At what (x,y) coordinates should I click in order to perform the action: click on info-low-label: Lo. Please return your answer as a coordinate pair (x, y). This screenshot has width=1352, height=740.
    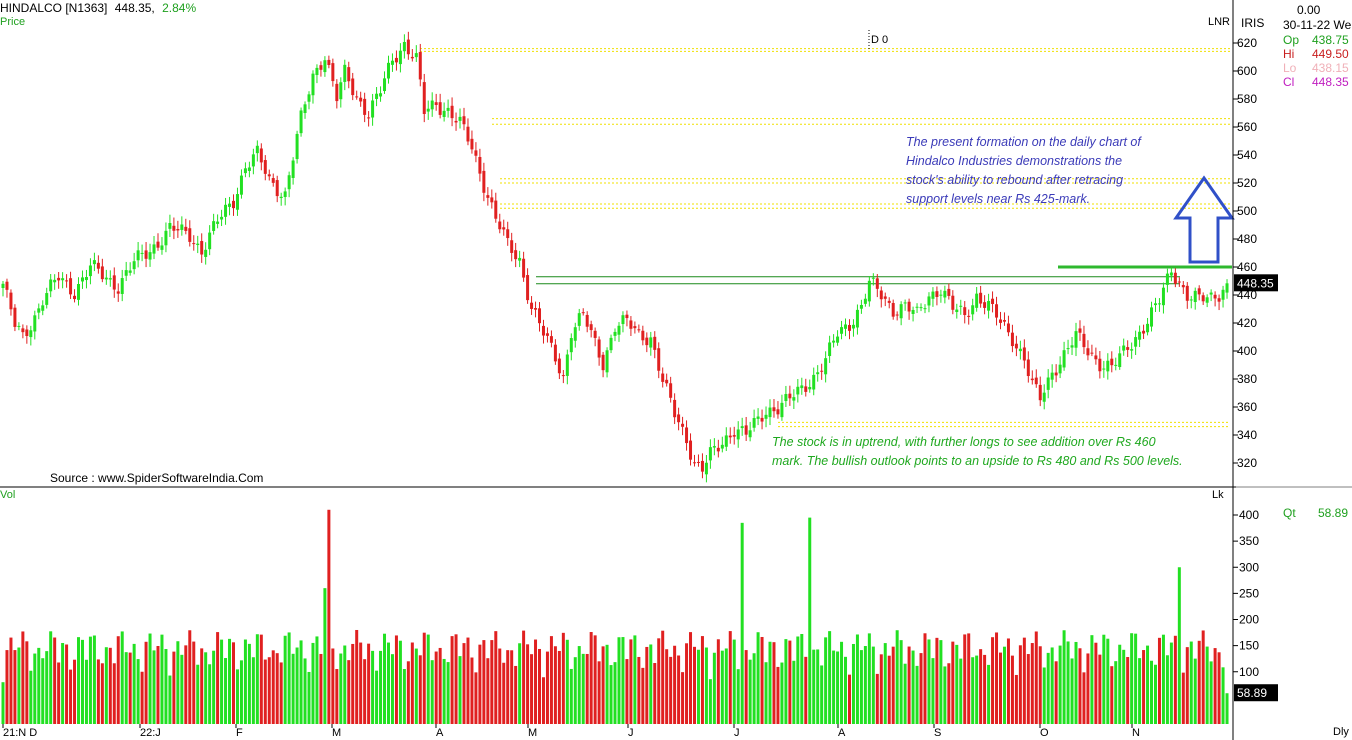
    Looking at the image, I should click on (1290, 68).